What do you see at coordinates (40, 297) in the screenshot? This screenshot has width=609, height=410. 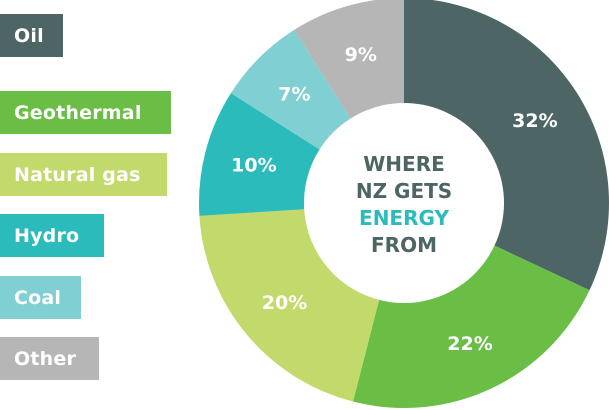 I see `legend-item-coal: Coal` at bounding box center [40, 297].